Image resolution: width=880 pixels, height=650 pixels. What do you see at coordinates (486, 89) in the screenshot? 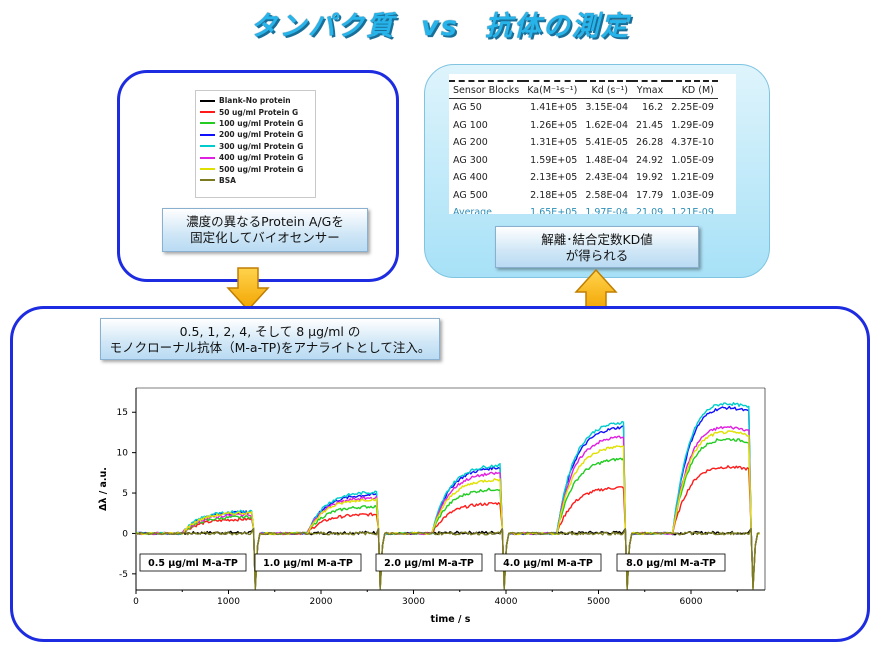
I see `table-header: Sensor Blocks` at bounding box center [486, 89].